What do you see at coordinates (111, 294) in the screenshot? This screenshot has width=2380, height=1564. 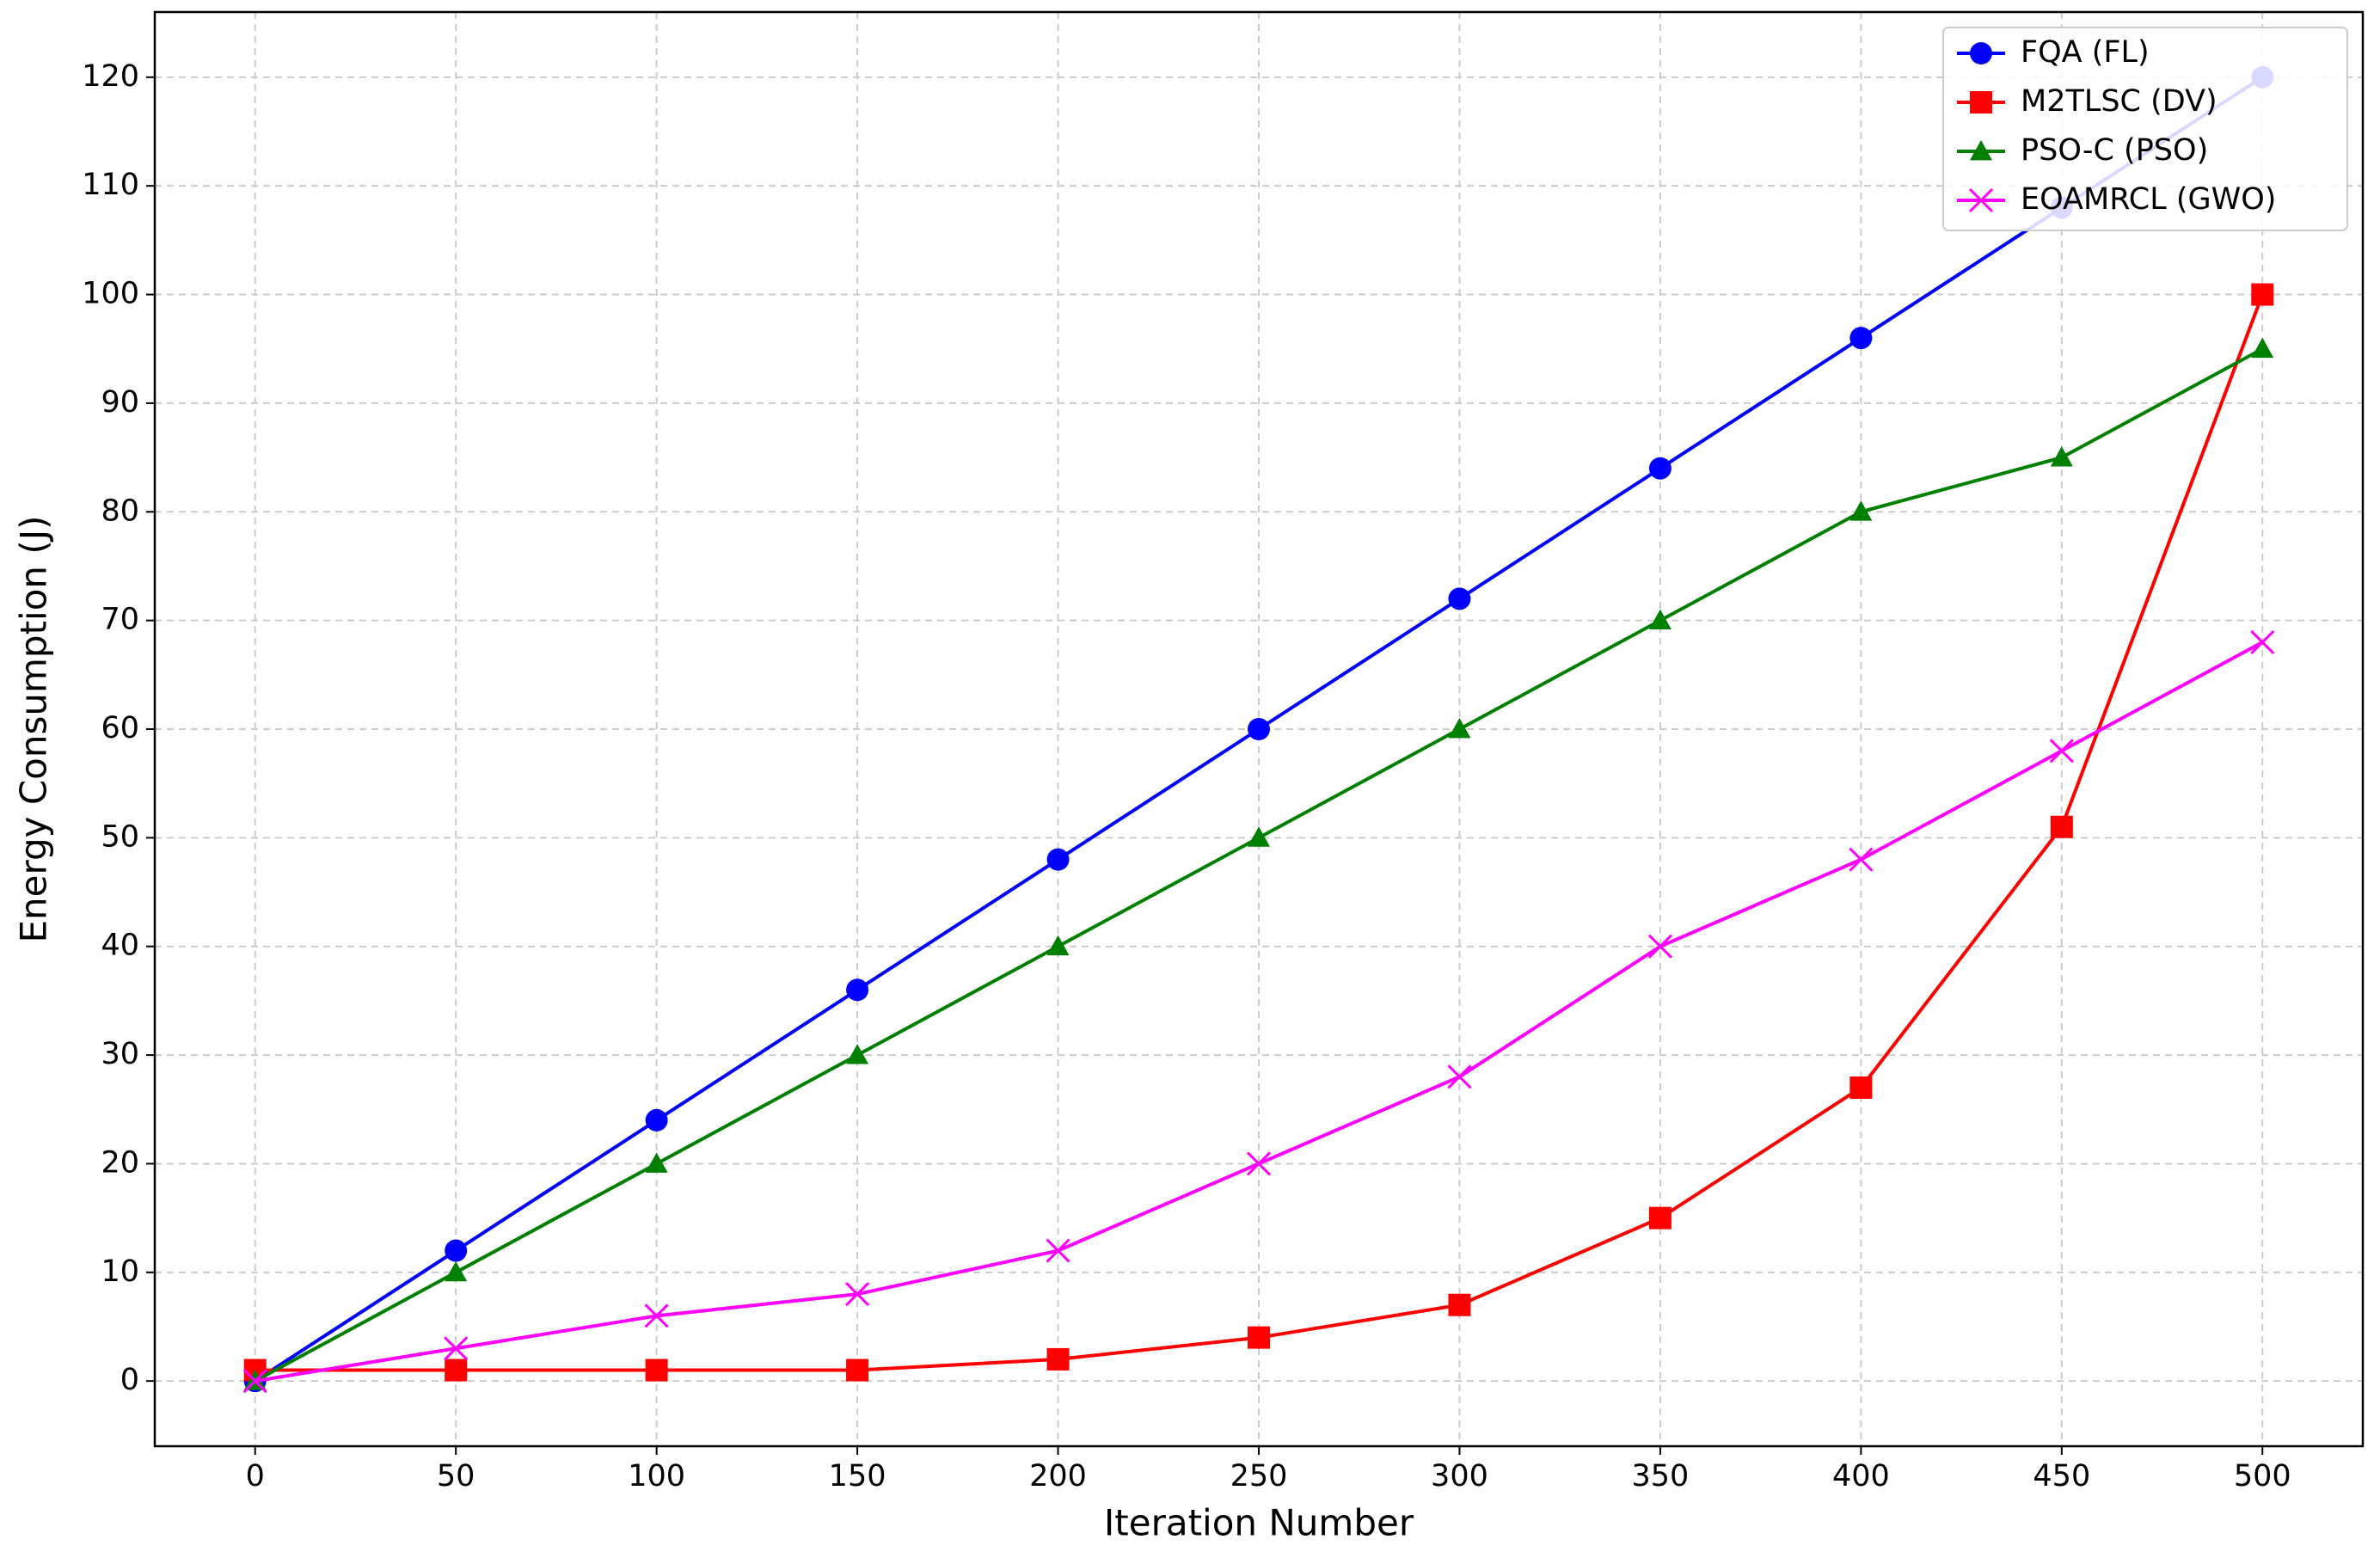 I see `y-tick-label: 100` at bounding box center [111, 294].